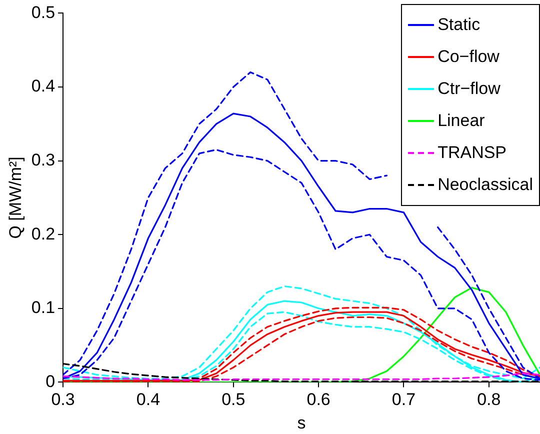  Describe the element at coordinates (318, 400) in the screenshot. I see `x-tick-label: 0.6` at that location.